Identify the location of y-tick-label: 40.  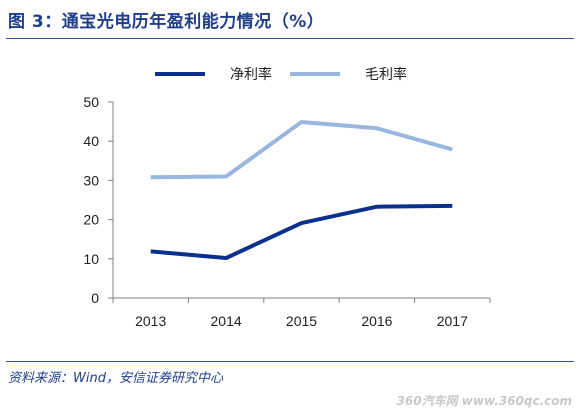
(91, 141).